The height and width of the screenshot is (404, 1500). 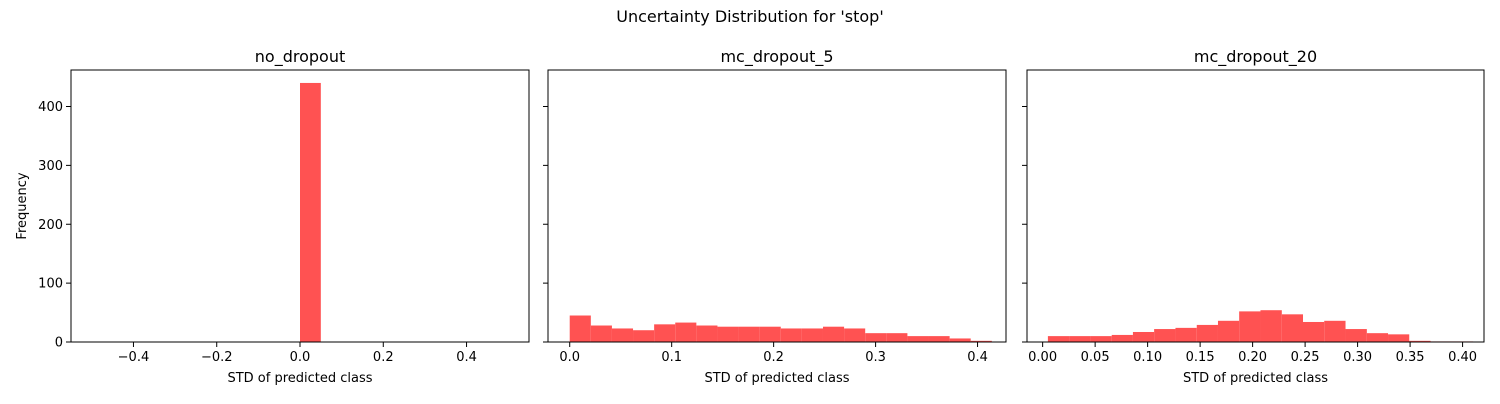 What do you see at coordinates (776, 57) in the screenshot?
I see `axes-title: mc_dropout_5` at bounding box center [776, 57].